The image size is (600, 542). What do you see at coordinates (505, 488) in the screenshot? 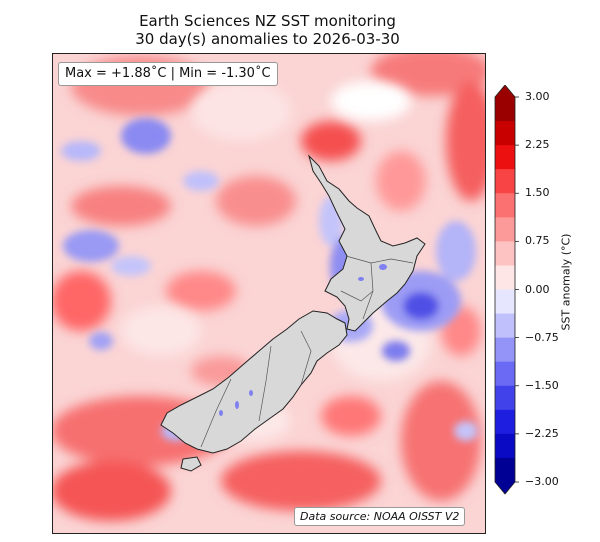
I see `colorbar-extend-bottom` at bounding box center [505, 488].